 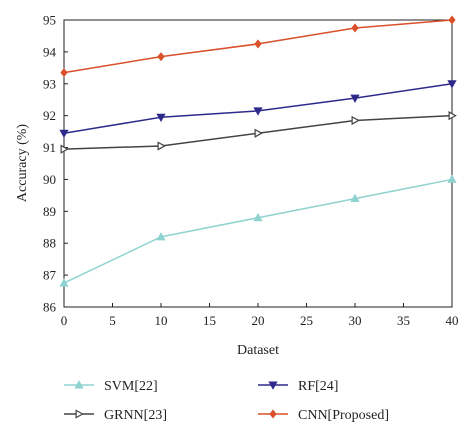 What do you see at coordinates (135, 415) in the screenshot?
I see `legend-label: GRNN[23]` at bounding box center [135, 415].